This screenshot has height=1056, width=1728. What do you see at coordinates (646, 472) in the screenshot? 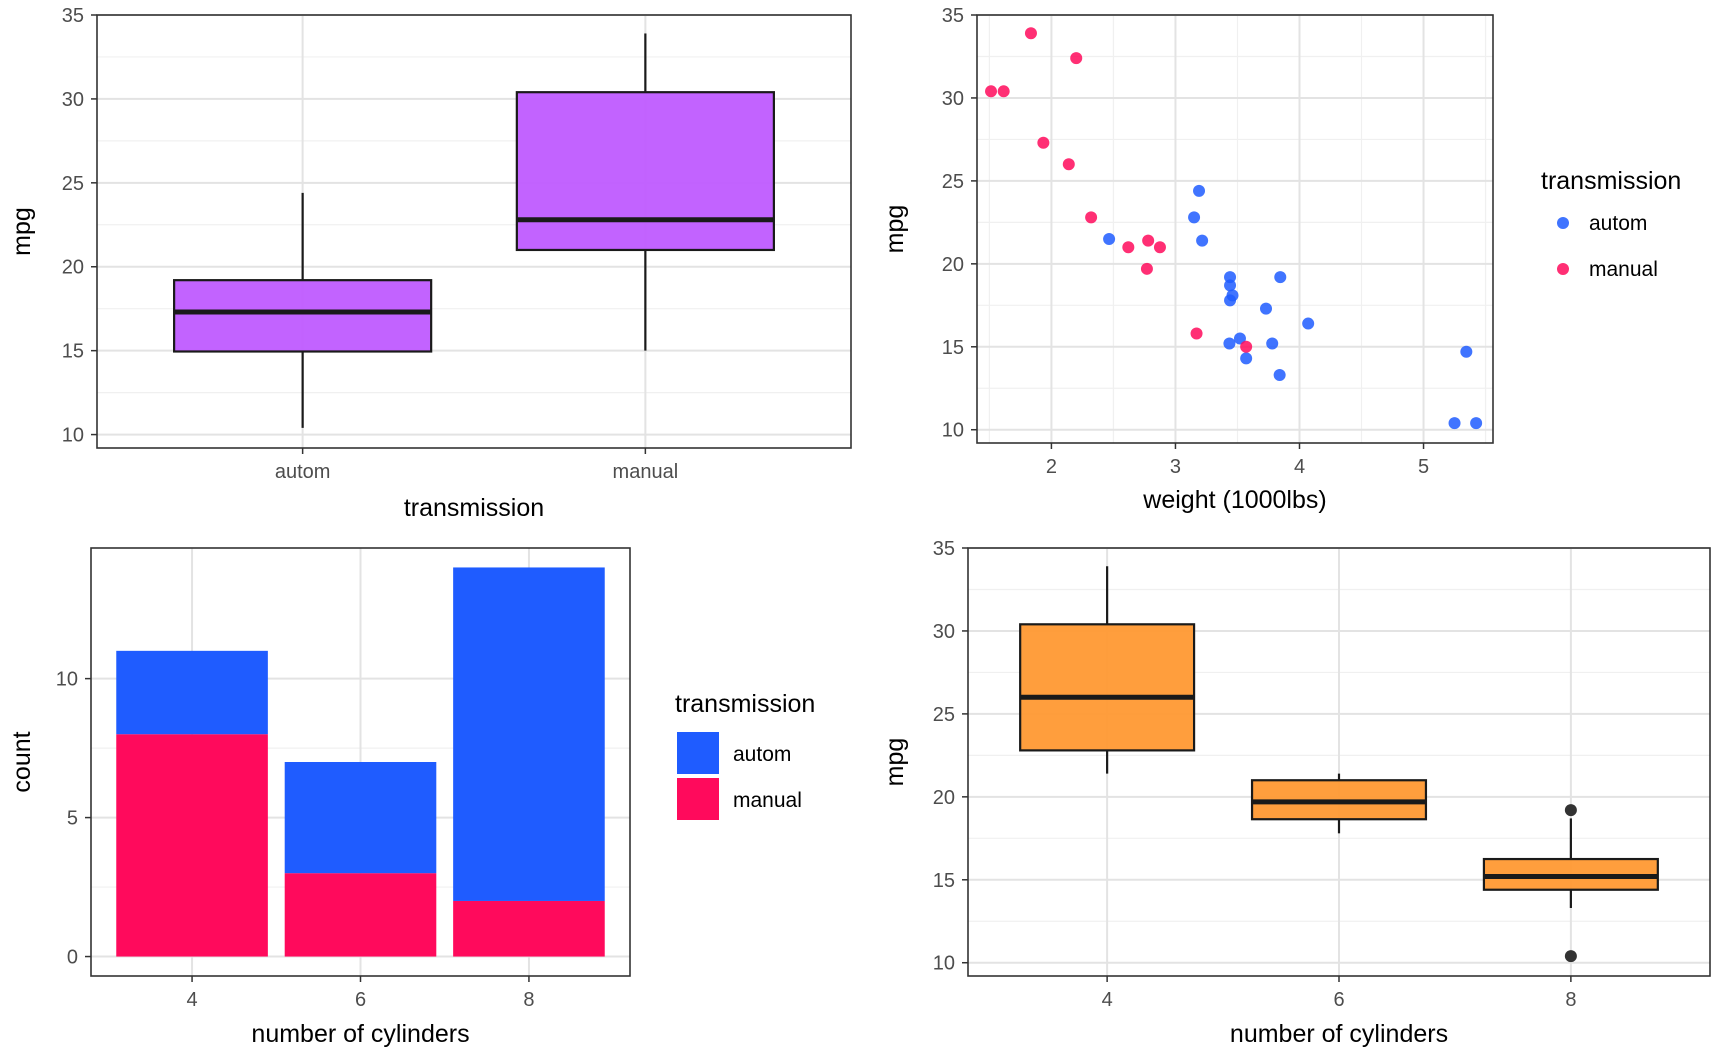
I see `x-tick-label: manual` at bounding box center [646, 472].